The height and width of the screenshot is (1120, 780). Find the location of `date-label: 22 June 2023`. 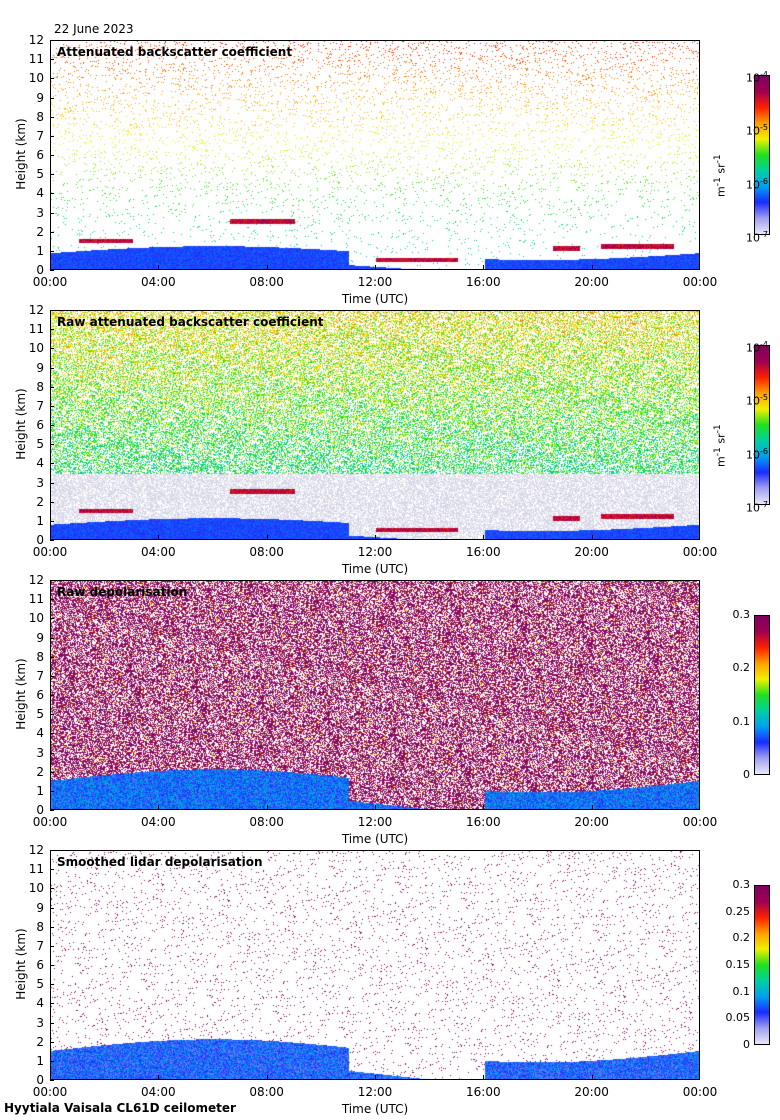

date-label: 22 June 2023 is located at coordinates (94, 29).